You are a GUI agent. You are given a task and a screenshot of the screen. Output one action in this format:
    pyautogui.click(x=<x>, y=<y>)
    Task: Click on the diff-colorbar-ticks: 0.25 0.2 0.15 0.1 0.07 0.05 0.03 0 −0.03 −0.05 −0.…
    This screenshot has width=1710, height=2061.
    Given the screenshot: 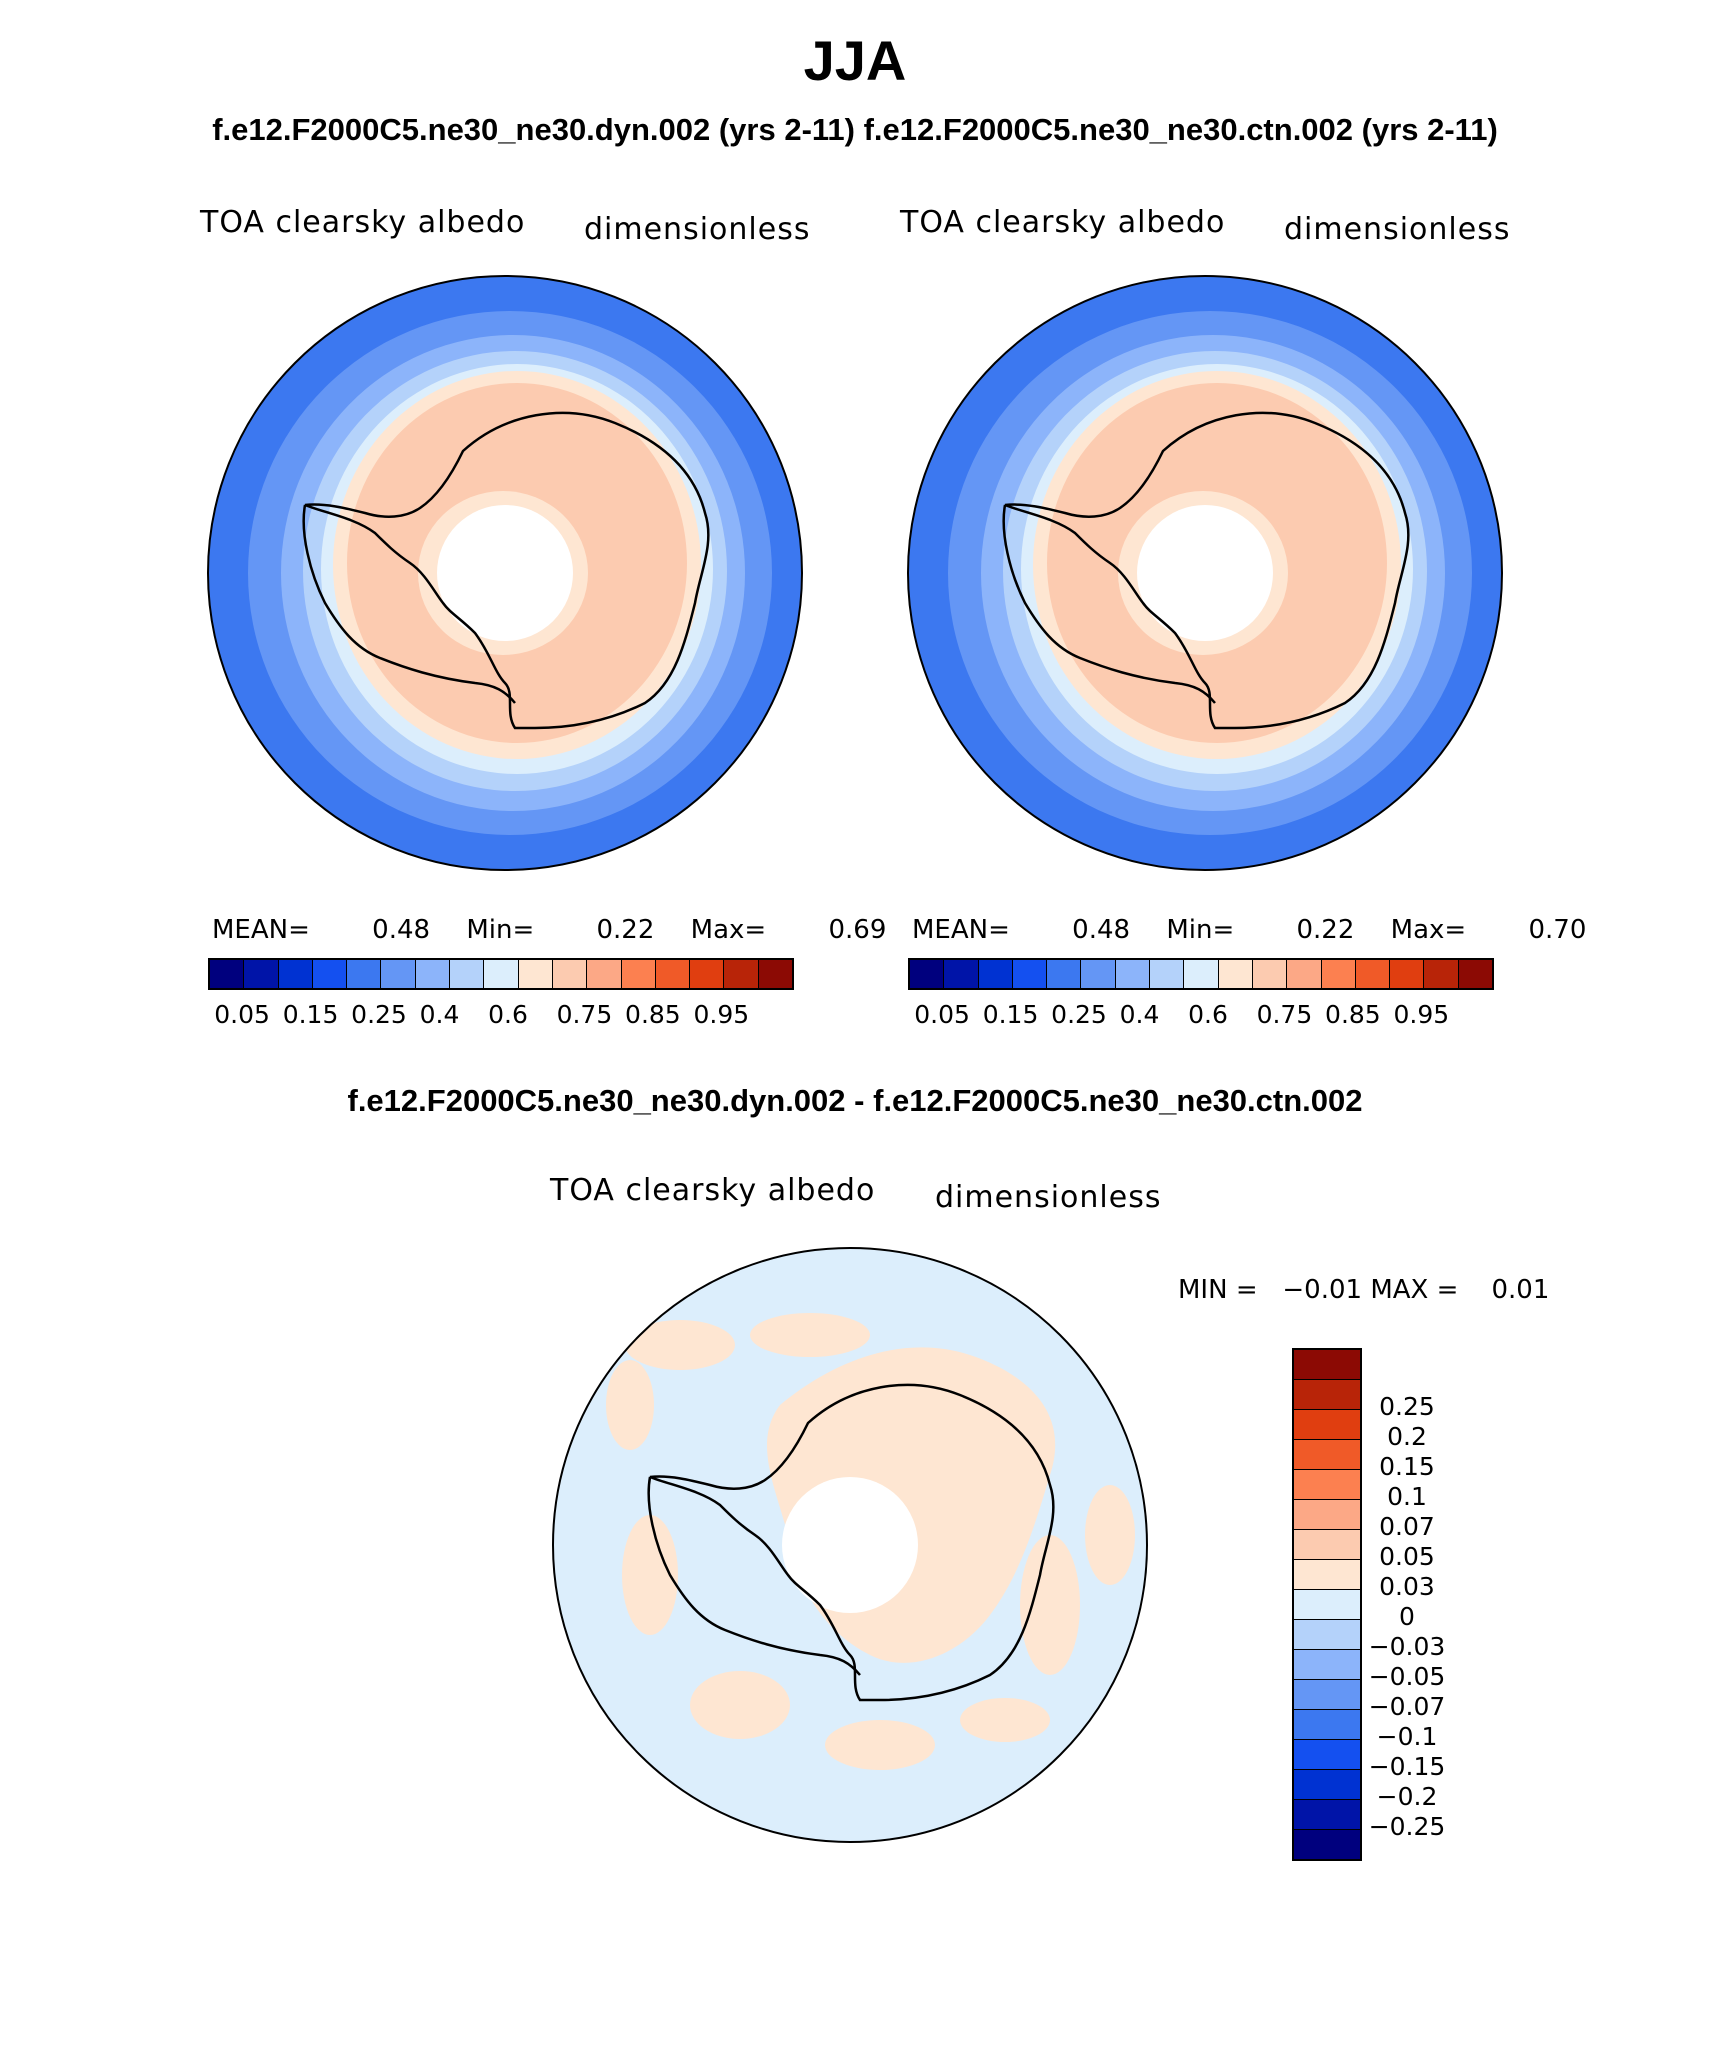 What is the action you would take?
    pyautogui.click(x=1409, y=1598)
    